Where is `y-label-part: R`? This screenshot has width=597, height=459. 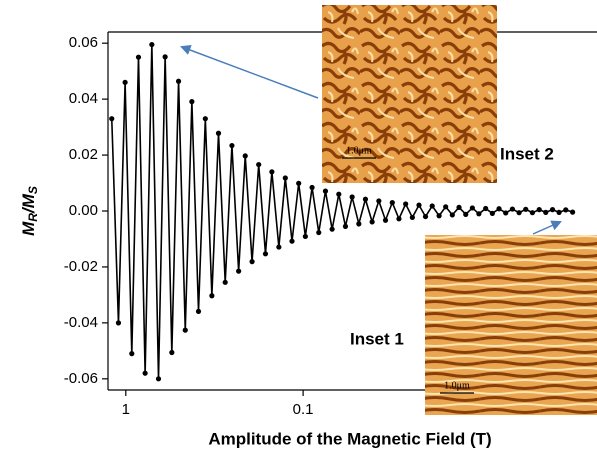 y-label-part: R is located at coordinates (33, 217).